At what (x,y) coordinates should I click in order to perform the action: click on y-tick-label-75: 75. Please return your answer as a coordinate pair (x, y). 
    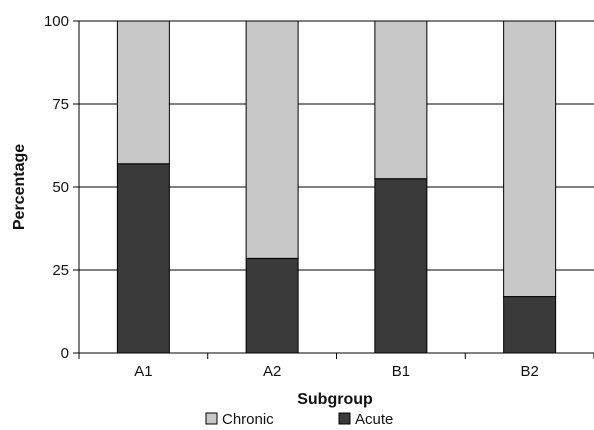
    Looking at the image, I should click on (60, 104).